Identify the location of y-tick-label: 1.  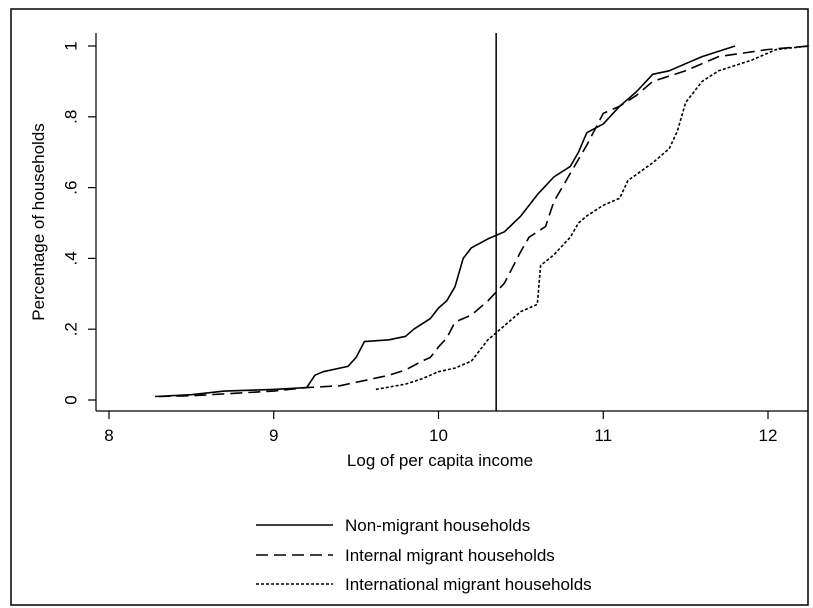
(70, 45).